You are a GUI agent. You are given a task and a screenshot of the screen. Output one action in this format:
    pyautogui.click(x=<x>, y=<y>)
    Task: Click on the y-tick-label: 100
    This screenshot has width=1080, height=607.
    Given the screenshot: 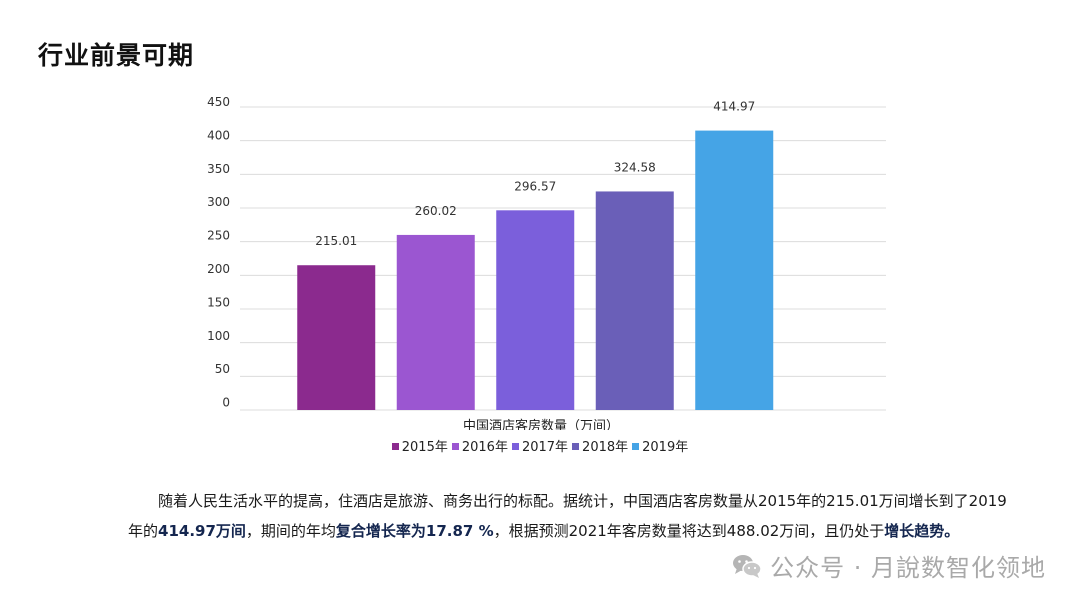 What is the action you would take?
    pyautogui.click(x=218, y=336)
    